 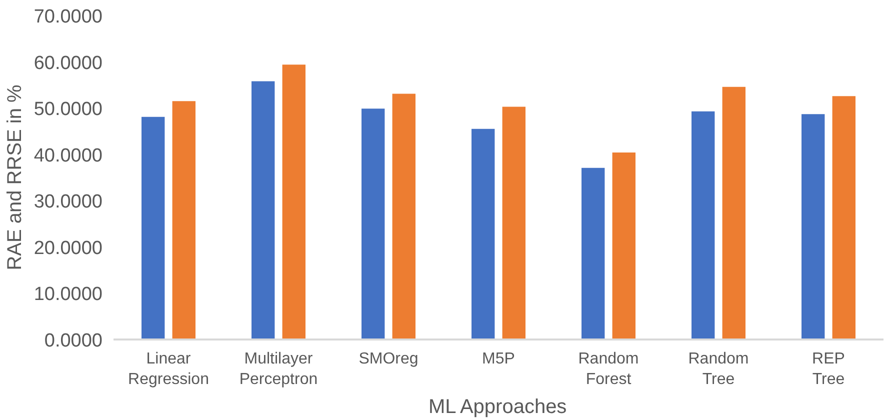 What do you see at coordinates (498, 359) in the screenshot?
I see `x-tick-label: M5P` at bounding box center [498, 359].